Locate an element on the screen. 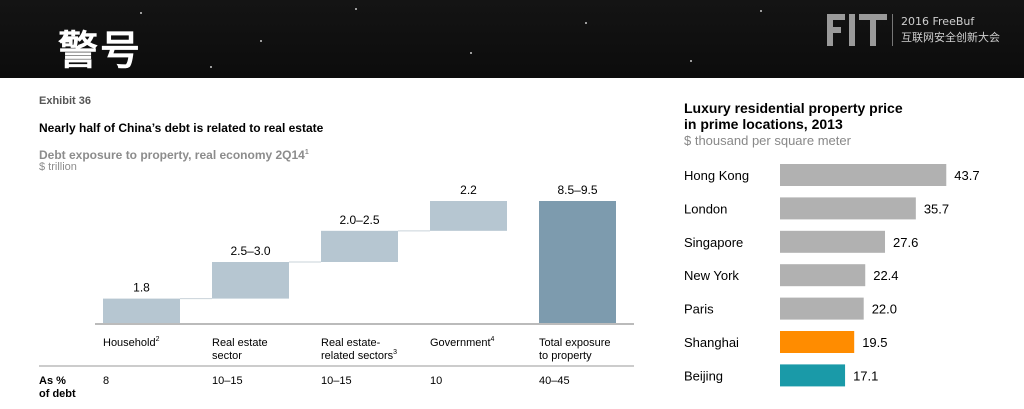  waterfall-category-label-main: Total exposure is located at coordinates (575, 343).